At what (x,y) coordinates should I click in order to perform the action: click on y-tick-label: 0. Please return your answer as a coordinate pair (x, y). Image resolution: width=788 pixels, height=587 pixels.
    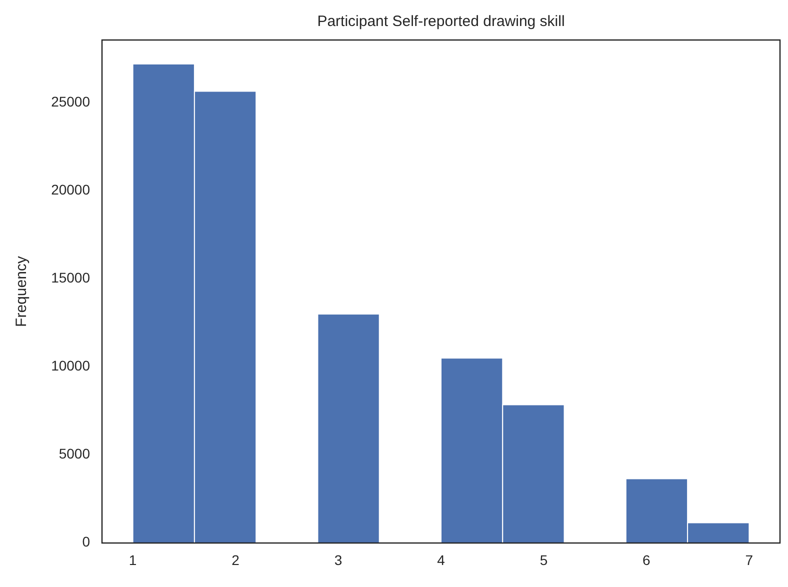
    Looking at the image, I should click on (86, 542).